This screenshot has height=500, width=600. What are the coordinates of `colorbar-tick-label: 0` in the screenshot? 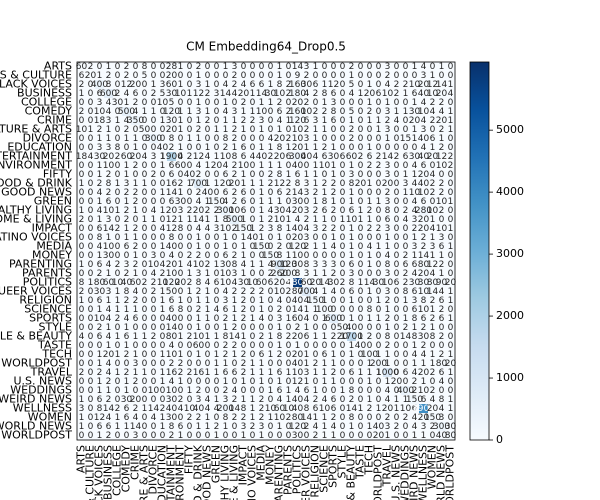 It's located at (499, 439).